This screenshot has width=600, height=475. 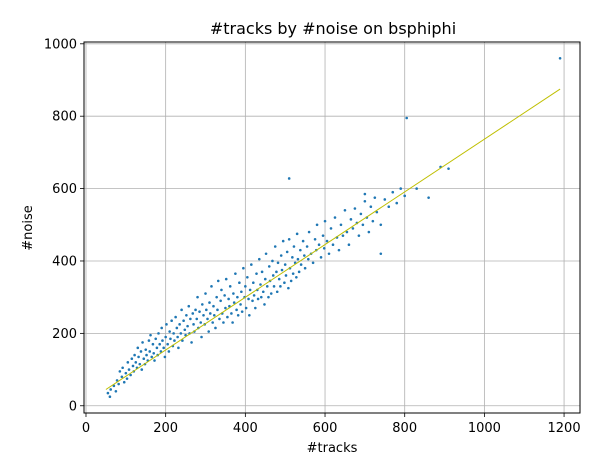 What do you see at coordinates (86, 428) in the screenshot?
I see `x-tick-label: 0` at bounding box center [86, 428].